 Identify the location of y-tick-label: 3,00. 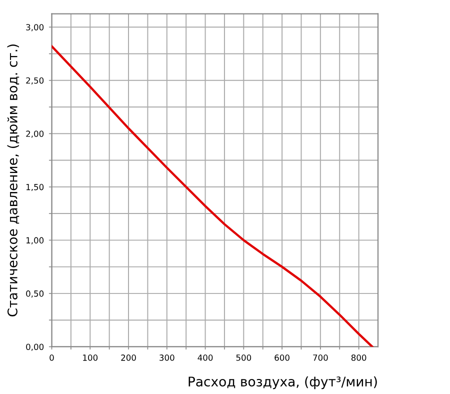
(35, 28).